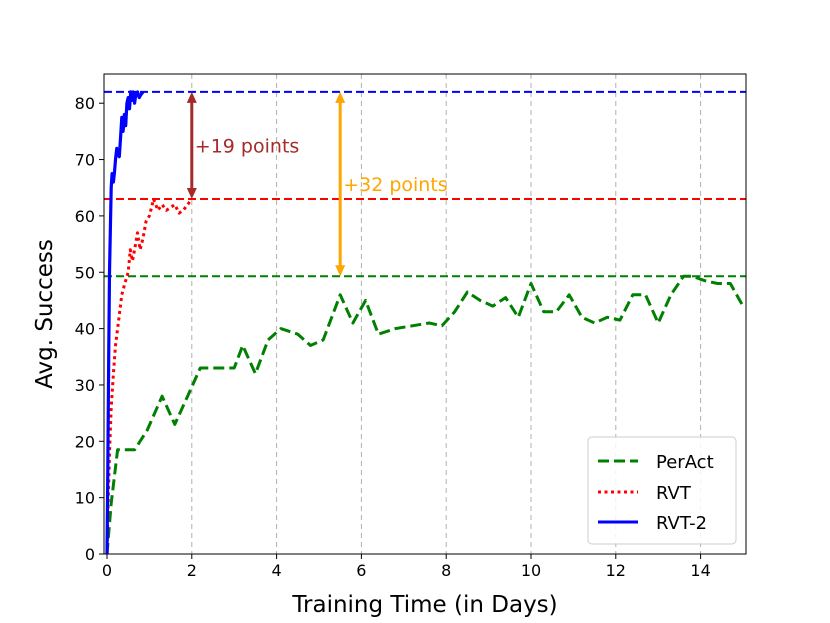 The image size is (830, 623). Describe the element at coordinates (361, 570) in the screenshot. I see `x-tick-label-6: 6` at that location.